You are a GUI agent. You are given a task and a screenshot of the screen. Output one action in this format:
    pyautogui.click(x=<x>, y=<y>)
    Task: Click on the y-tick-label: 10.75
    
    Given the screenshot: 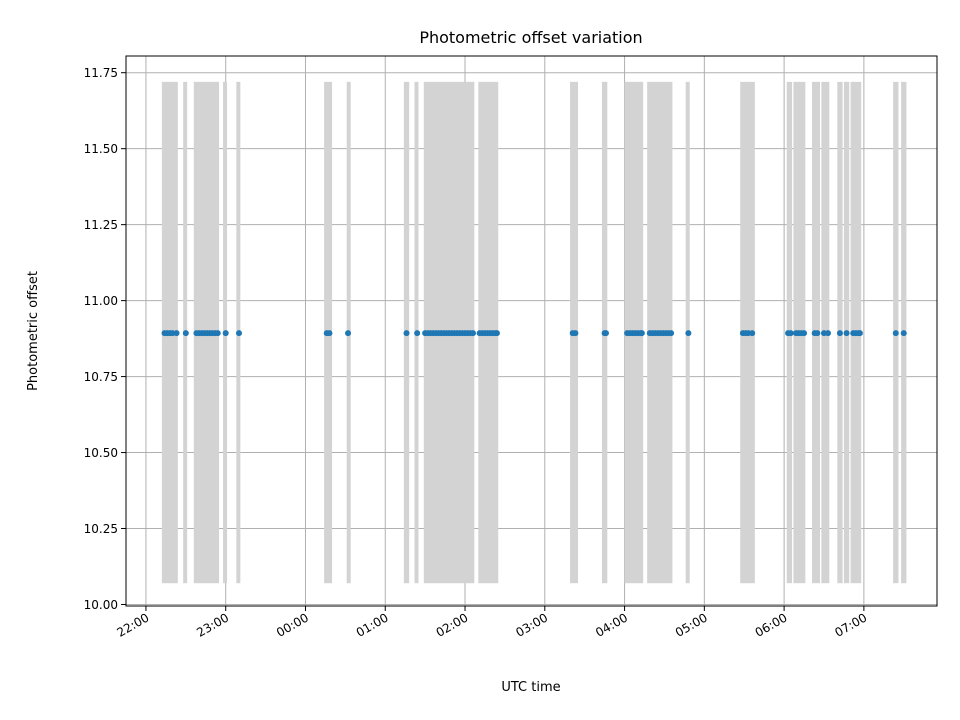 What is the action you would take?
    pyautogui.click(x=101, y=377)
    